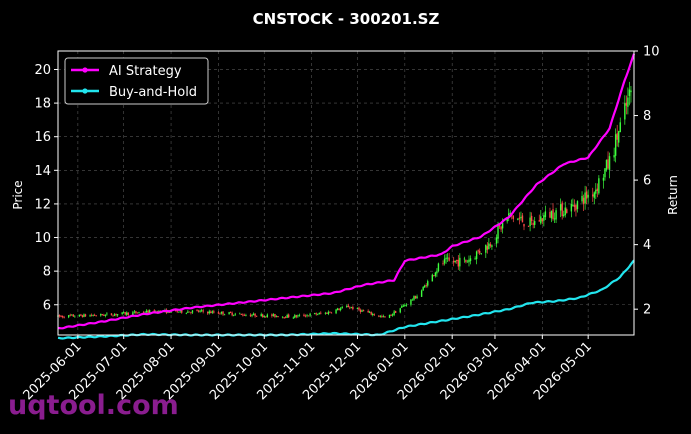 The height and width of the screenshot is (434, 691). Describe the element at coordinates (145, 71) in the screenshot. I see `legend-label-ai-strategy: AI Strategy` at that location.